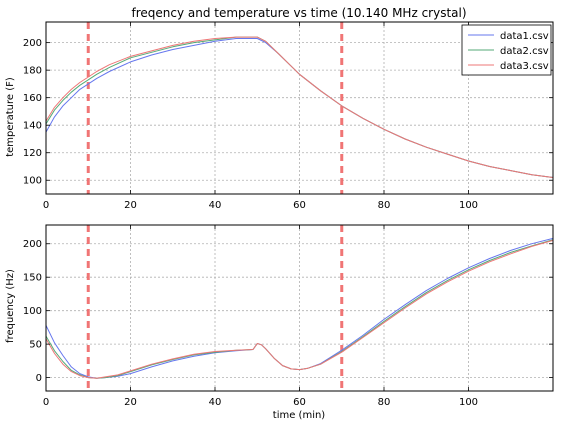 The width and height of the screenshot is (569, 427). What do you see at coordinates (46, 205) in the screenshot?
I see `temperature-x-tick-label: 0` at bounding box center [46, 205].